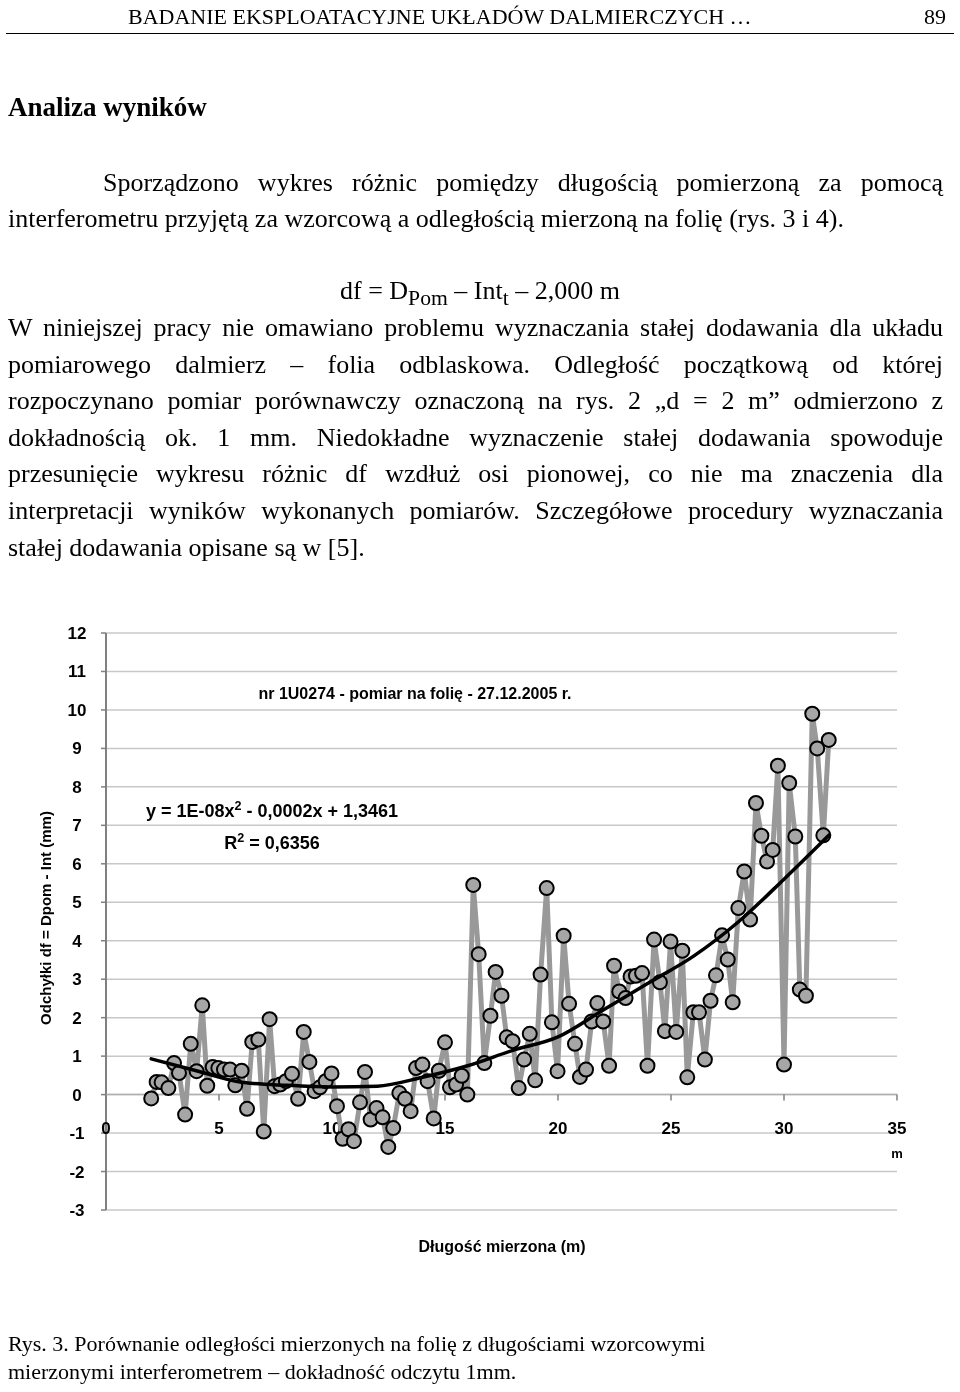 Image resolution: width=960 pixels, height=1392 pixels. I want to click on y-tick-label: 10, so click(77, 710).